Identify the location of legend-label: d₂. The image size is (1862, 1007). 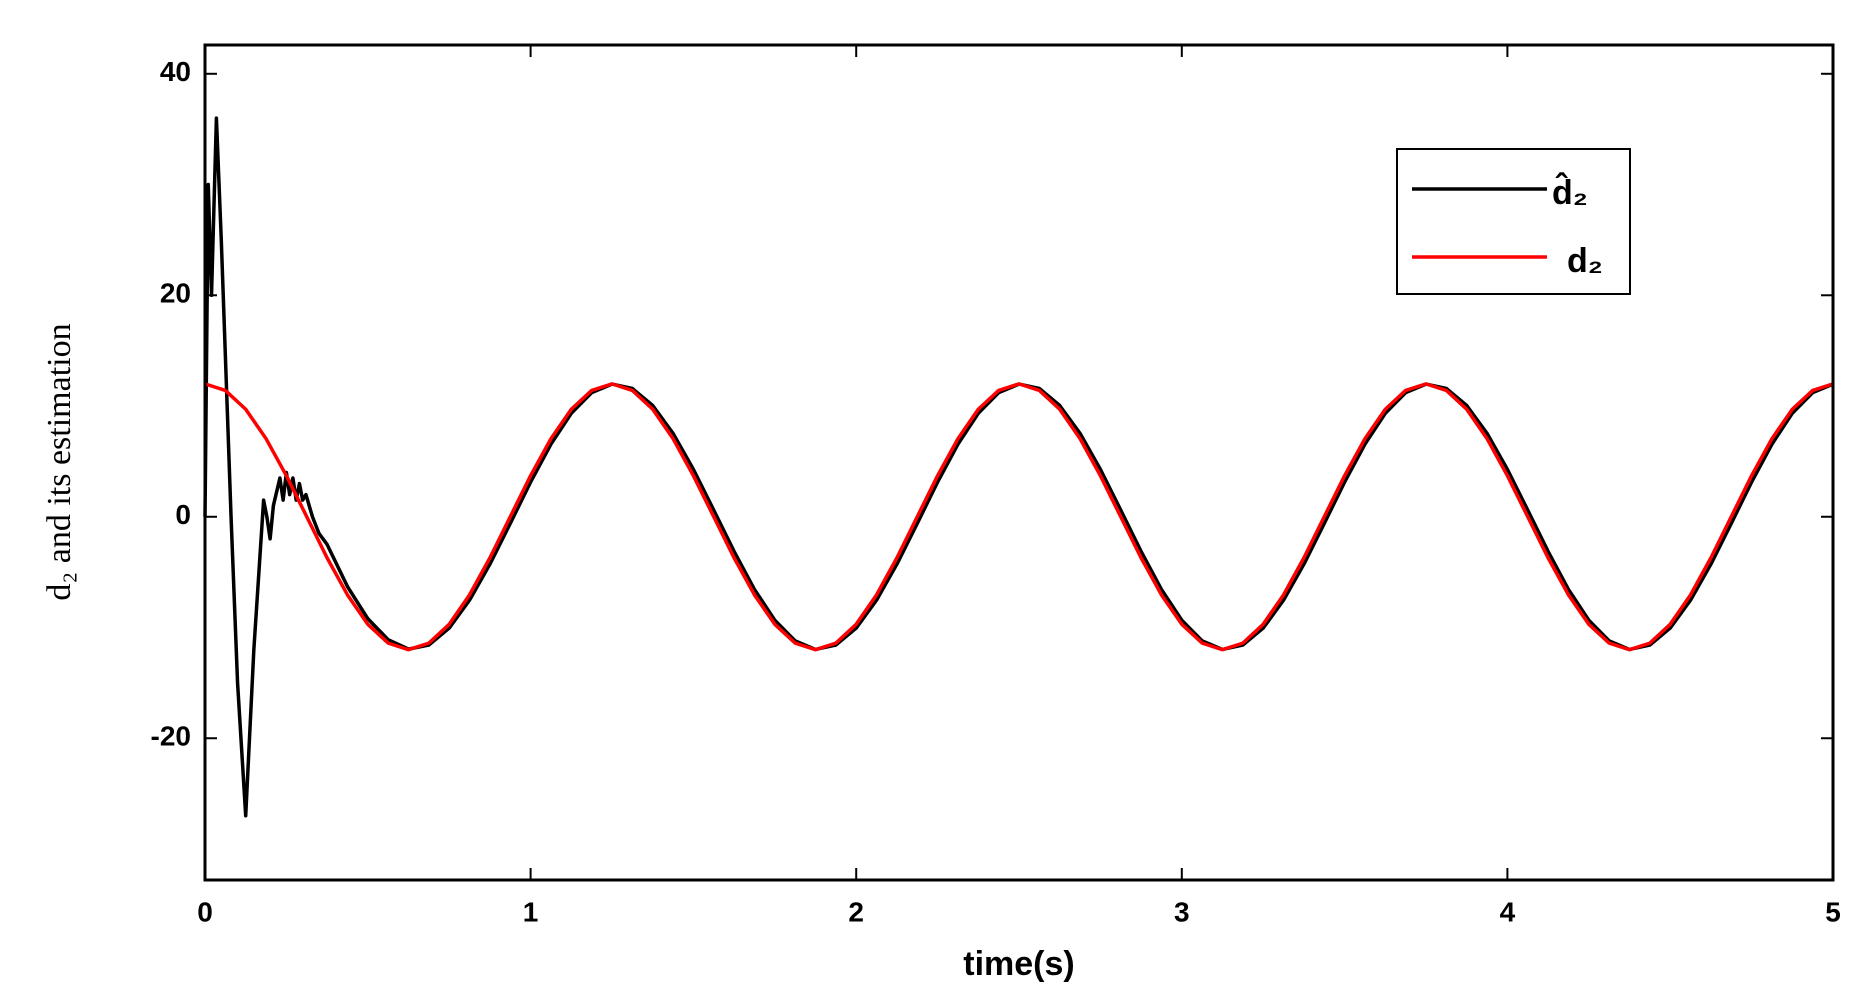
(1585, 261).